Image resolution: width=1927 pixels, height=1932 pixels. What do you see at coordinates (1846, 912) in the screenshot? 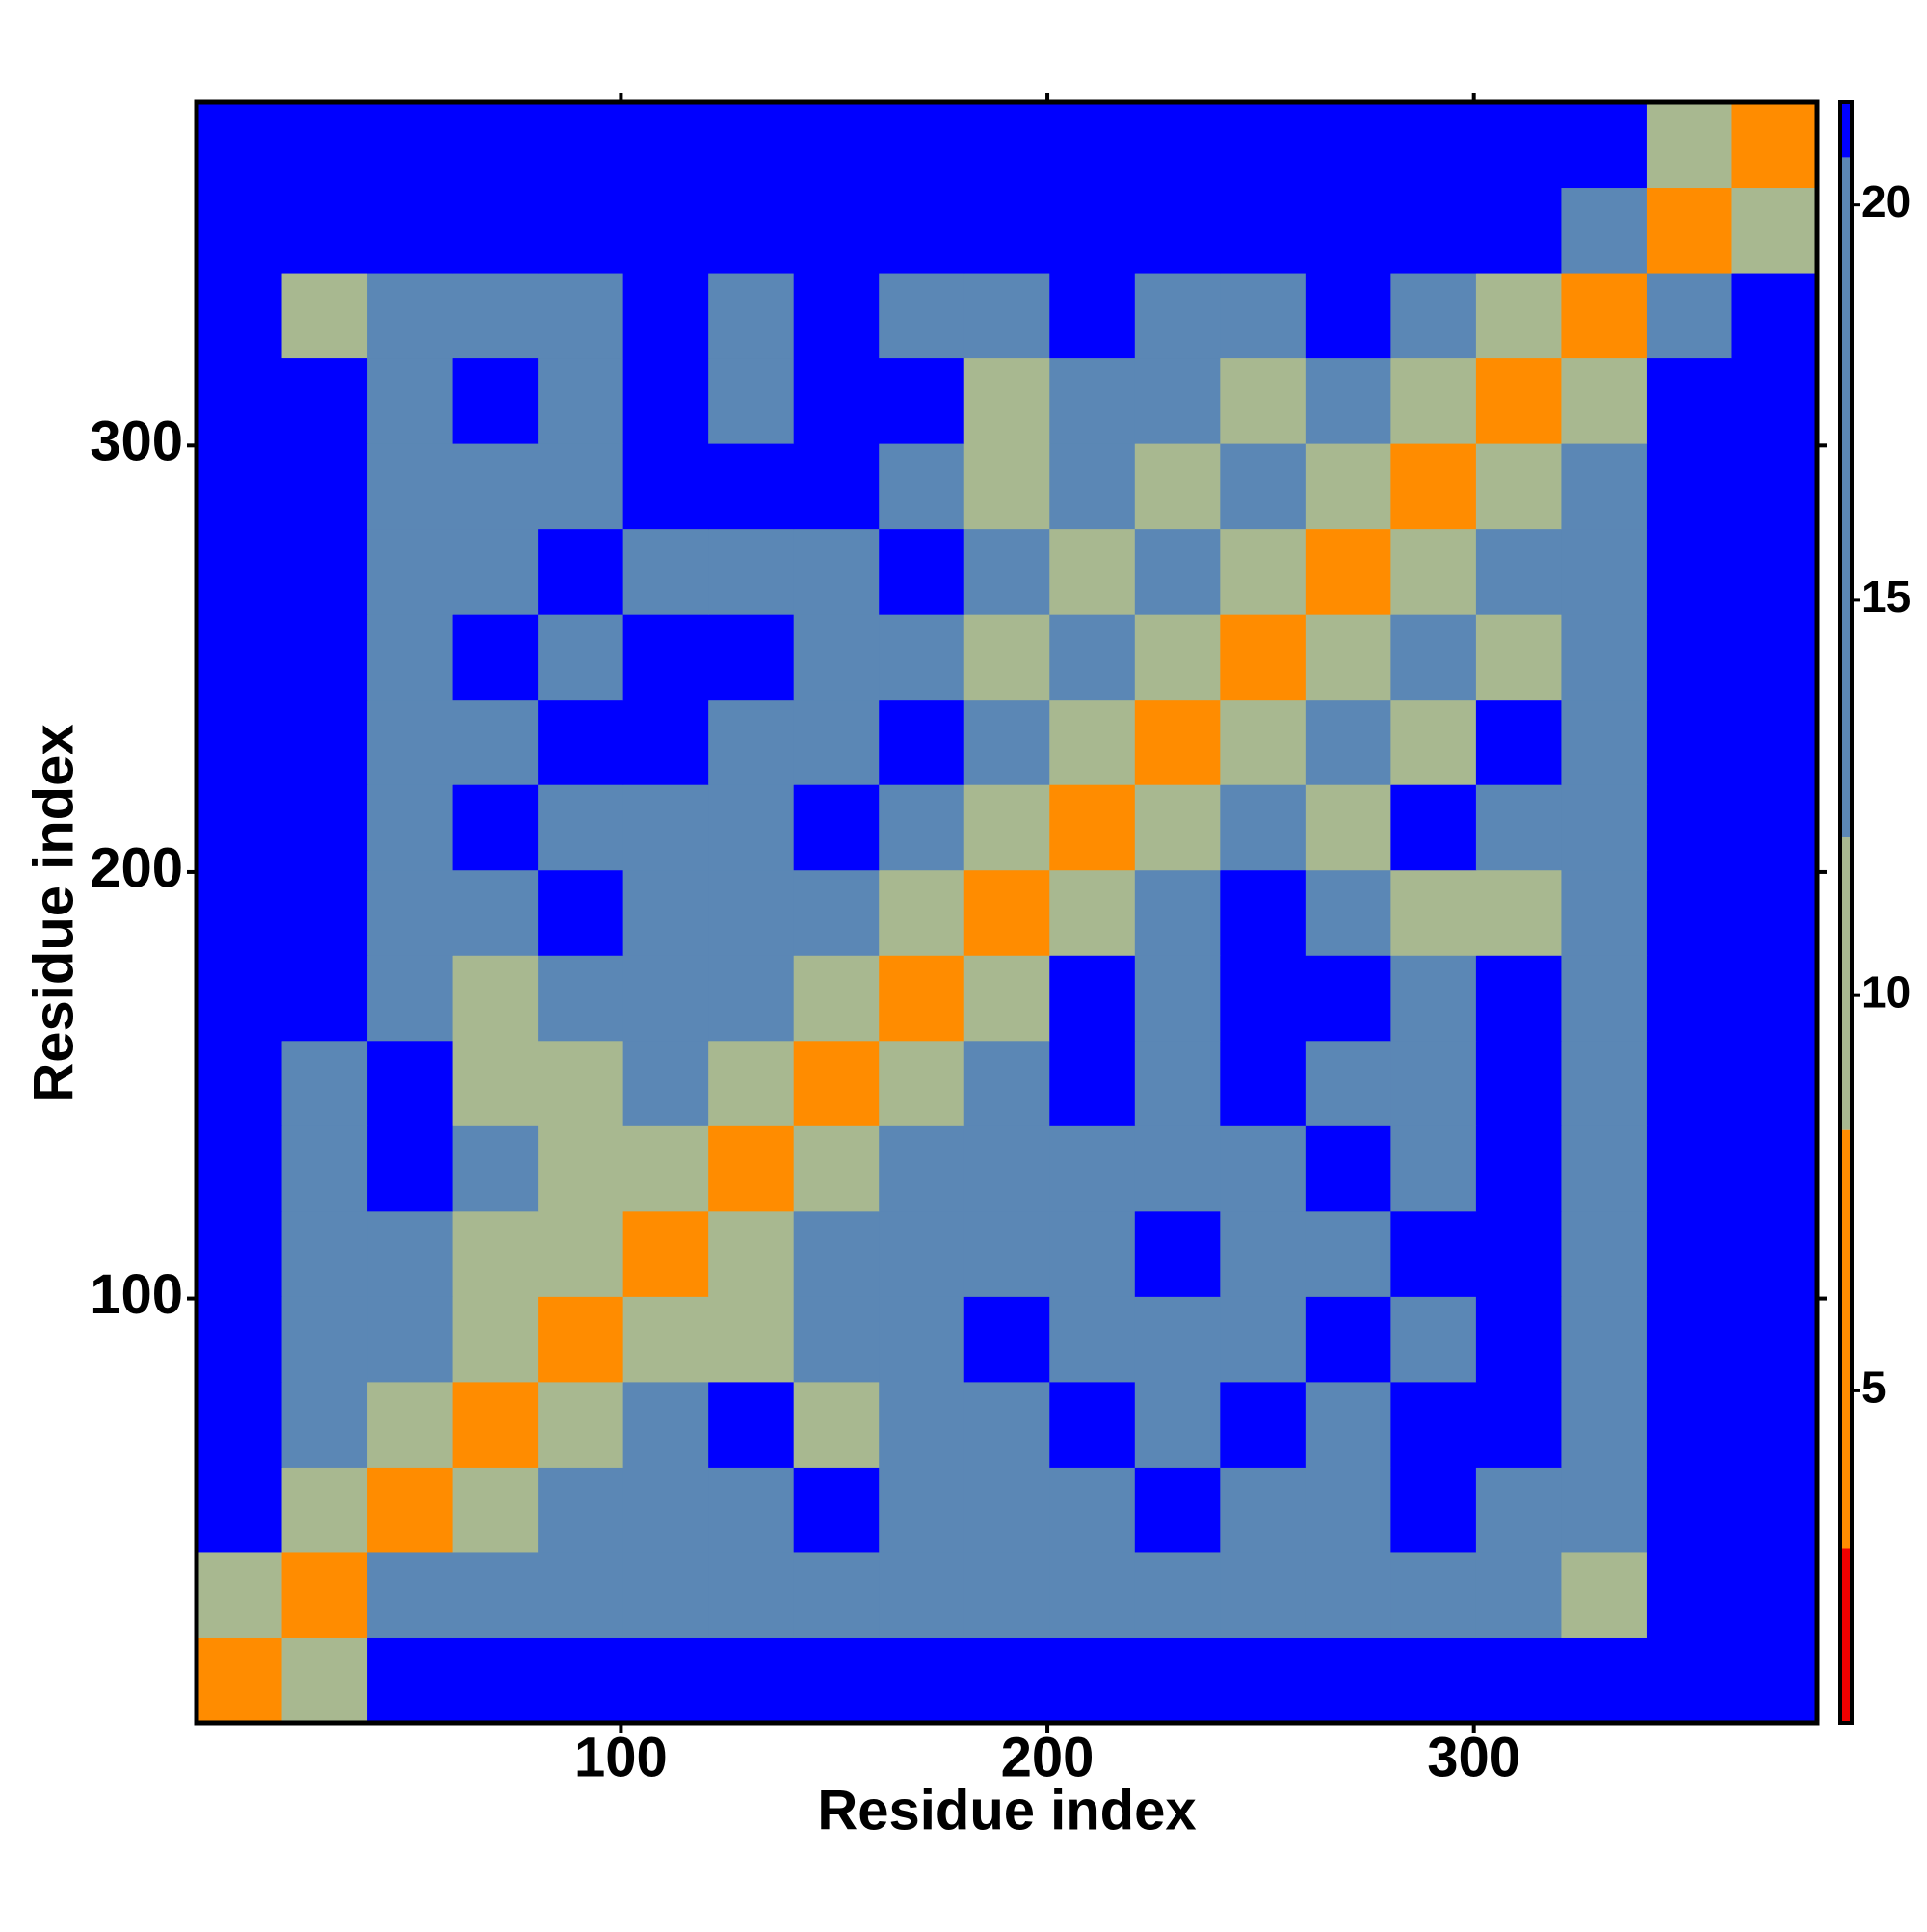
I see `colorbar-frame` at bounding box center [1846, 912].